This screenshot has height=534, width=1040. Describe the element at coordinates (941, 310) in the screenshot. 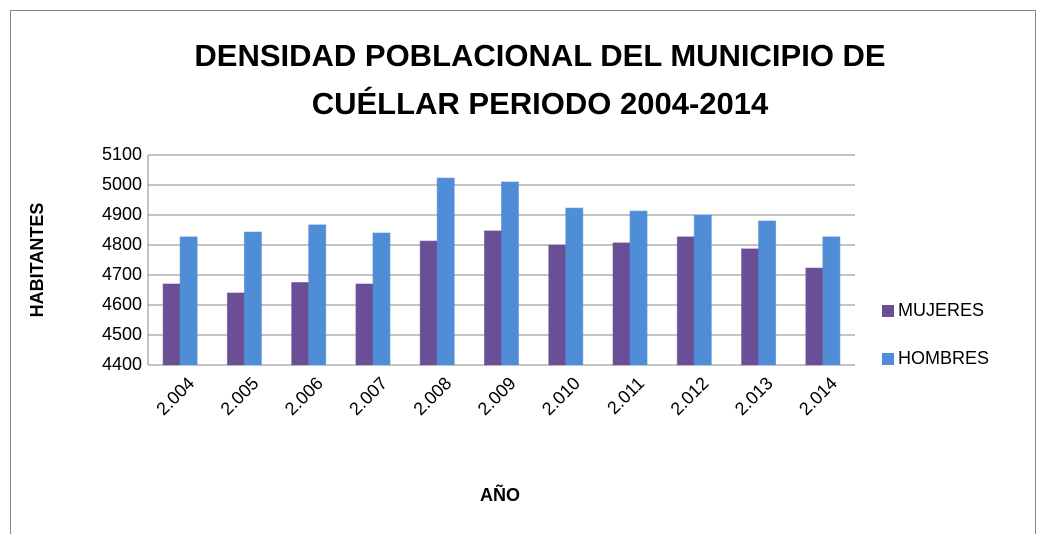

I see `legend-label: MUJERES` at that location.